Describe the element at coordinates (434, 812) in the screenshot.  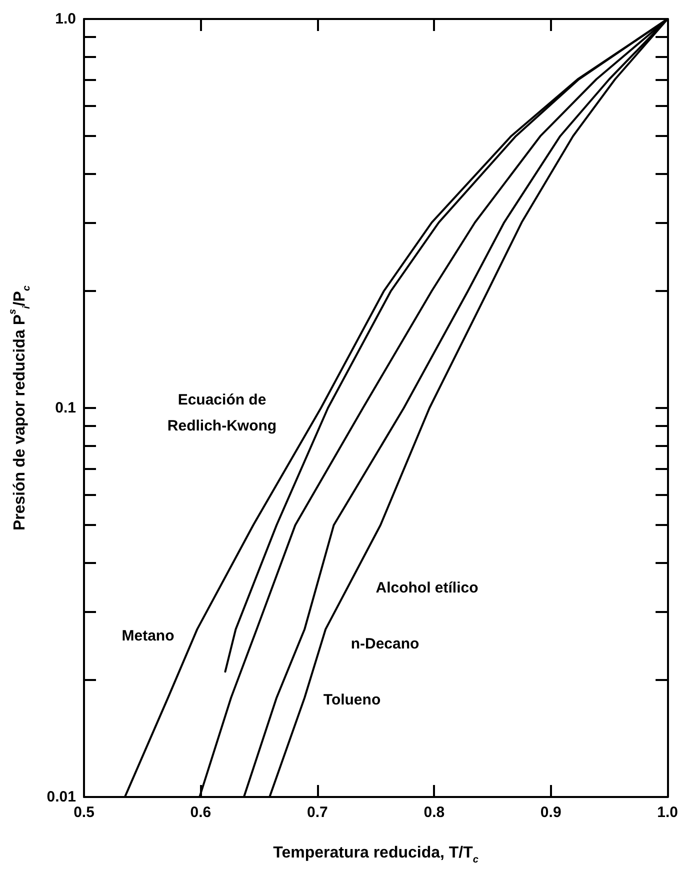
I see `x-tick-label: 0.8` at that location.